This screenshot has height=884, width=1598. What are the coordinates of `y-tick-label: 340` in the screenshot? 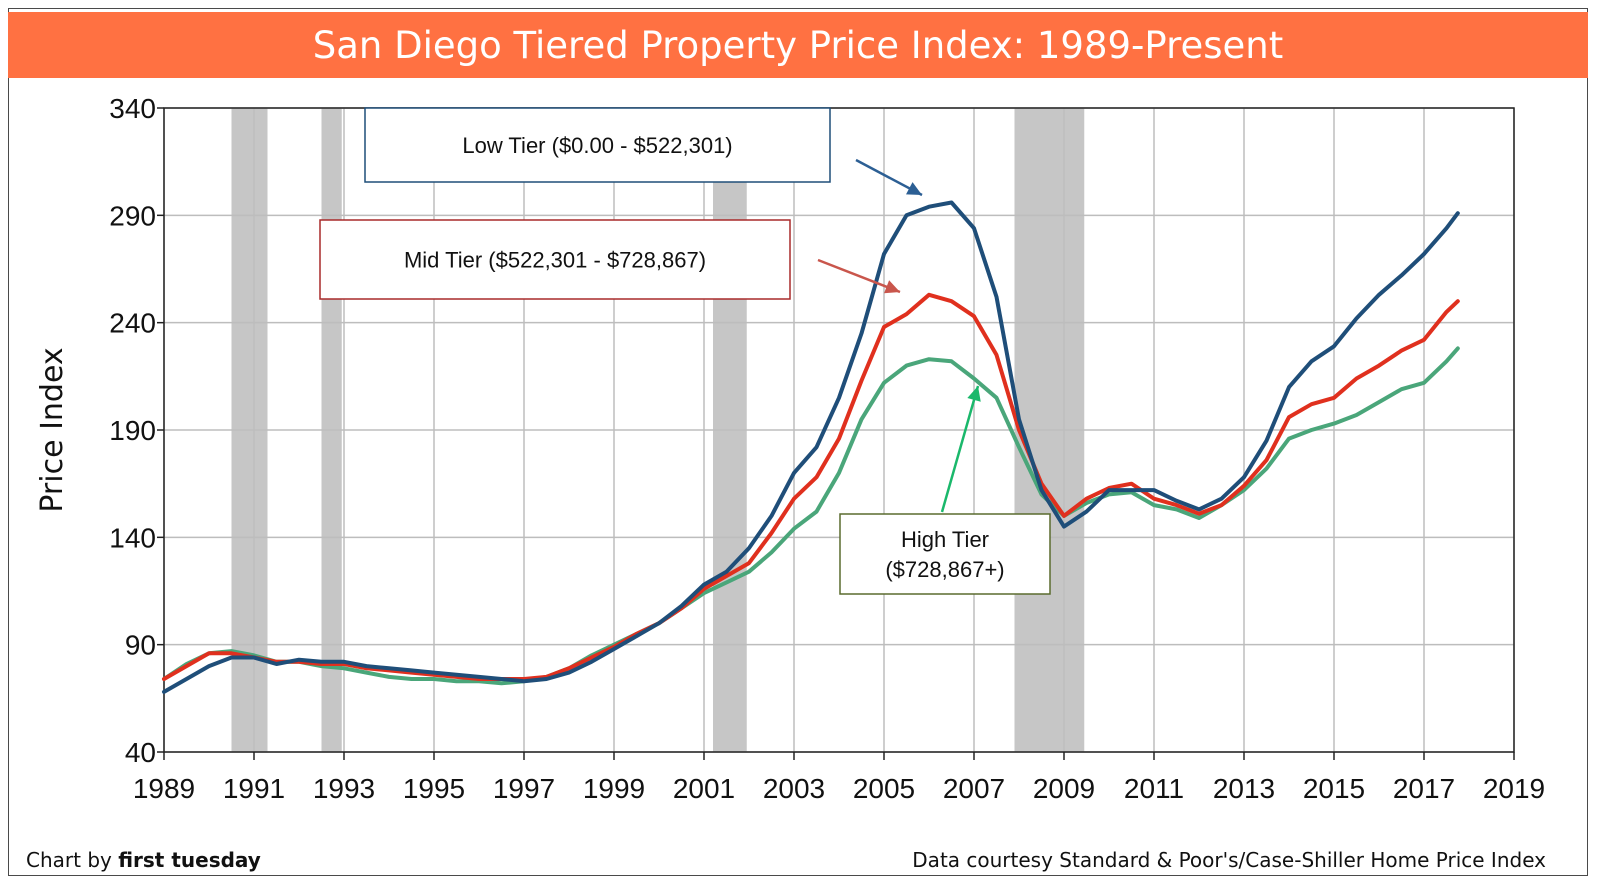 It's located at (132, 108).